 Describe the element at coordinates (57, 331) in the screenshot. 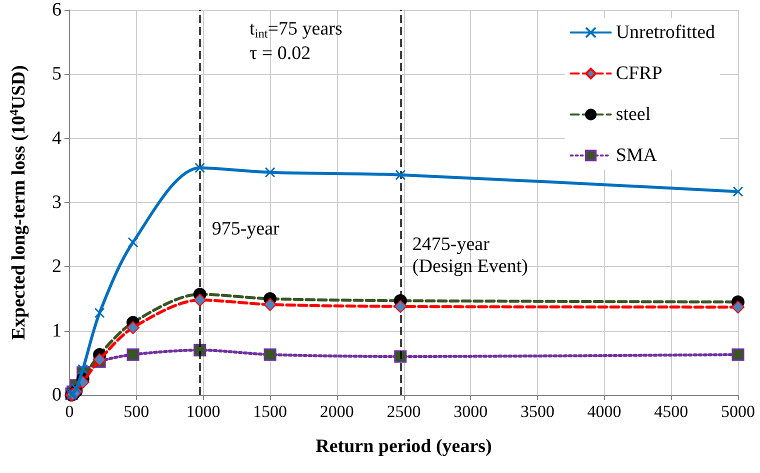

I see `y-tick-label: 1` at that location.